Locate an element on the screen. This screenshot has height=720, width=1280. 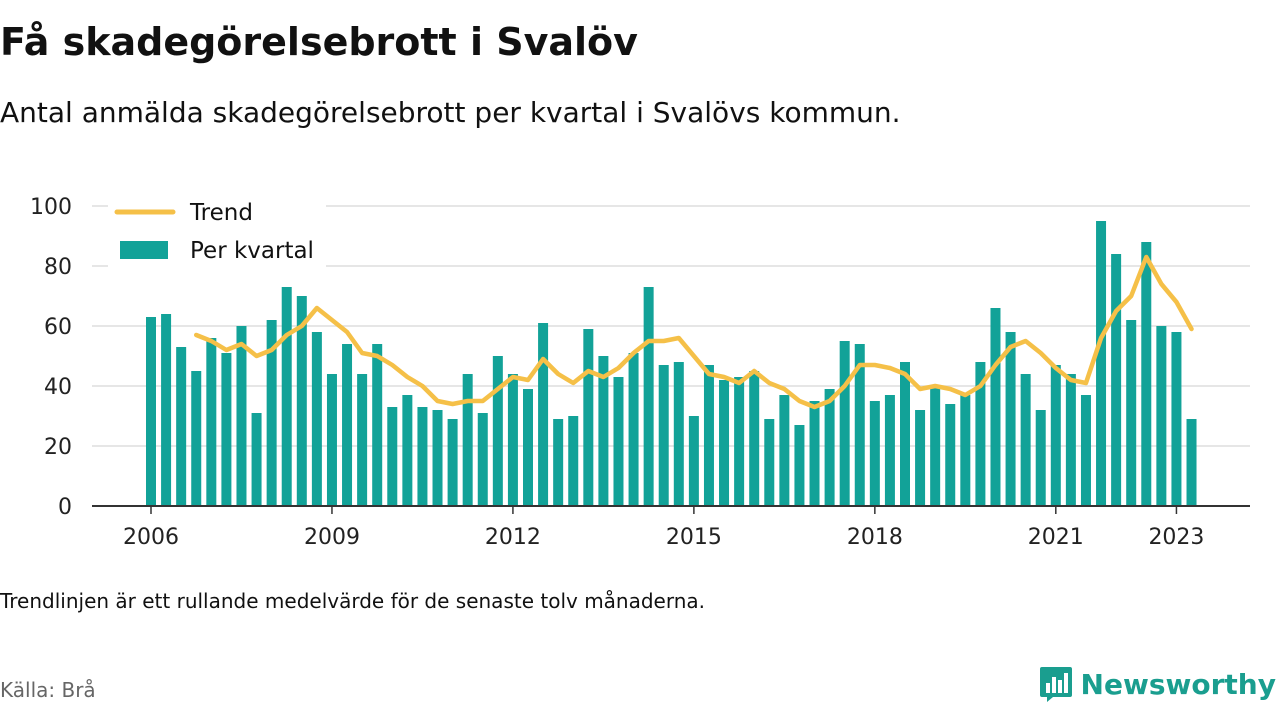
y-tick-label: 80 is located at coordinates (58, 267).